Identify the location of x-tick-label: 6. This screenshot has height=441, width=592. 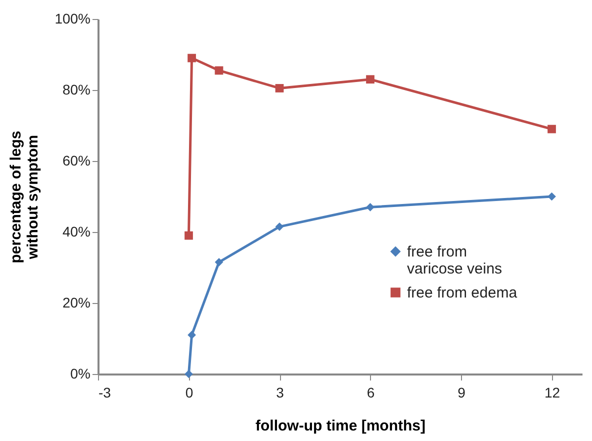
(370, 392).